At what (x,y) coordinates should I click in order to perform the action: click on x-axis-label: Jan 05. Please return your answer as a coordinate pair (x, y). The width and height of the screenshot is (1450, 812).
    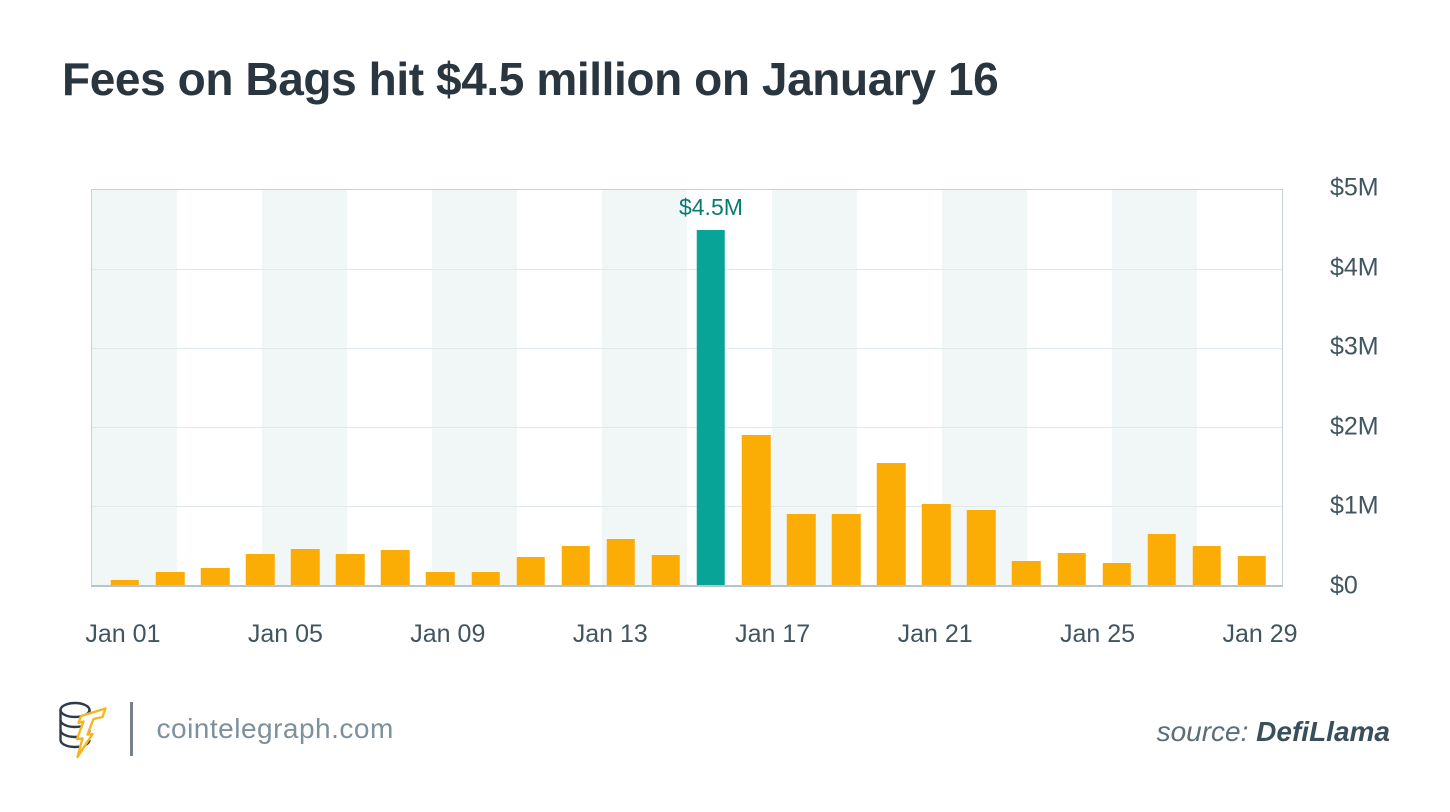
    Looking at the image, I should click on (285, 634).